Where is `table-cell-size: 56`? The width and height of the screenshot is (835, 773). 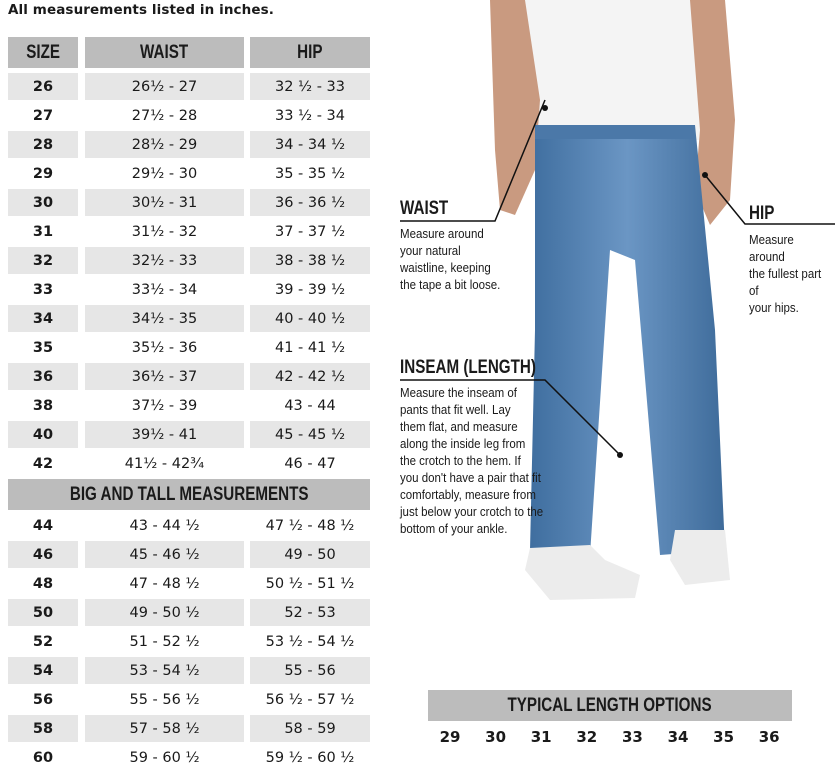
table-cell-size: 56 is located at coordinates (43, 699).